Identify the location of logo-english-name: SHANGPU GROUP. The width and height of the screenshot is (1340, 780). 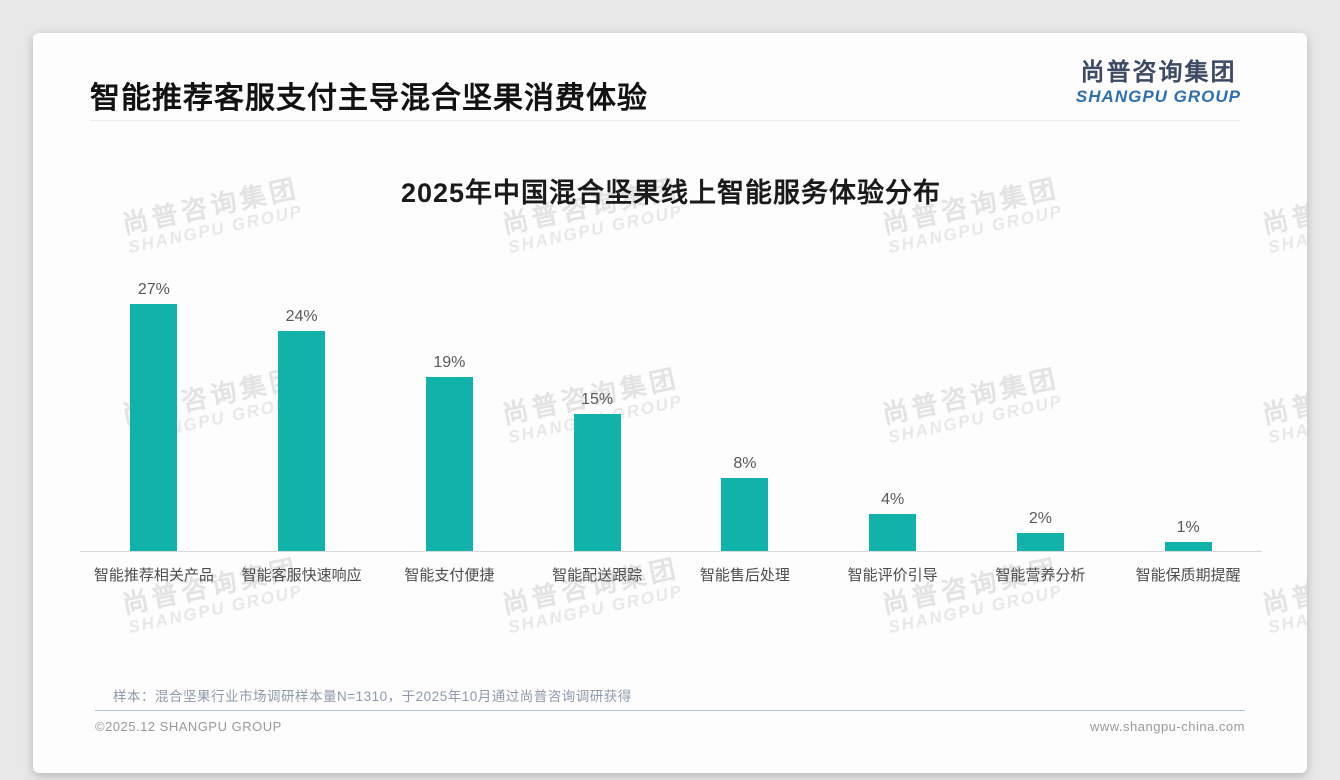
(1158, 97).